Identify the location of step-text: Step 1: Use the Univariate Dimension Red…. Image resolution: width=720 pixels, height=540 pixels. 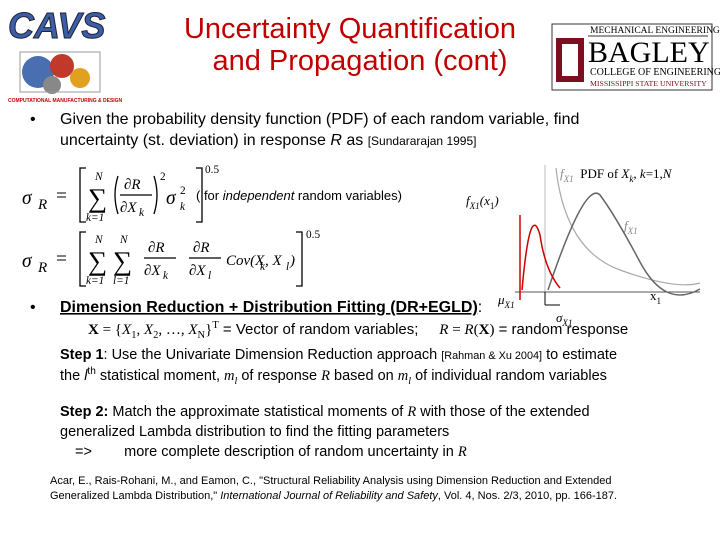
(338, 355).